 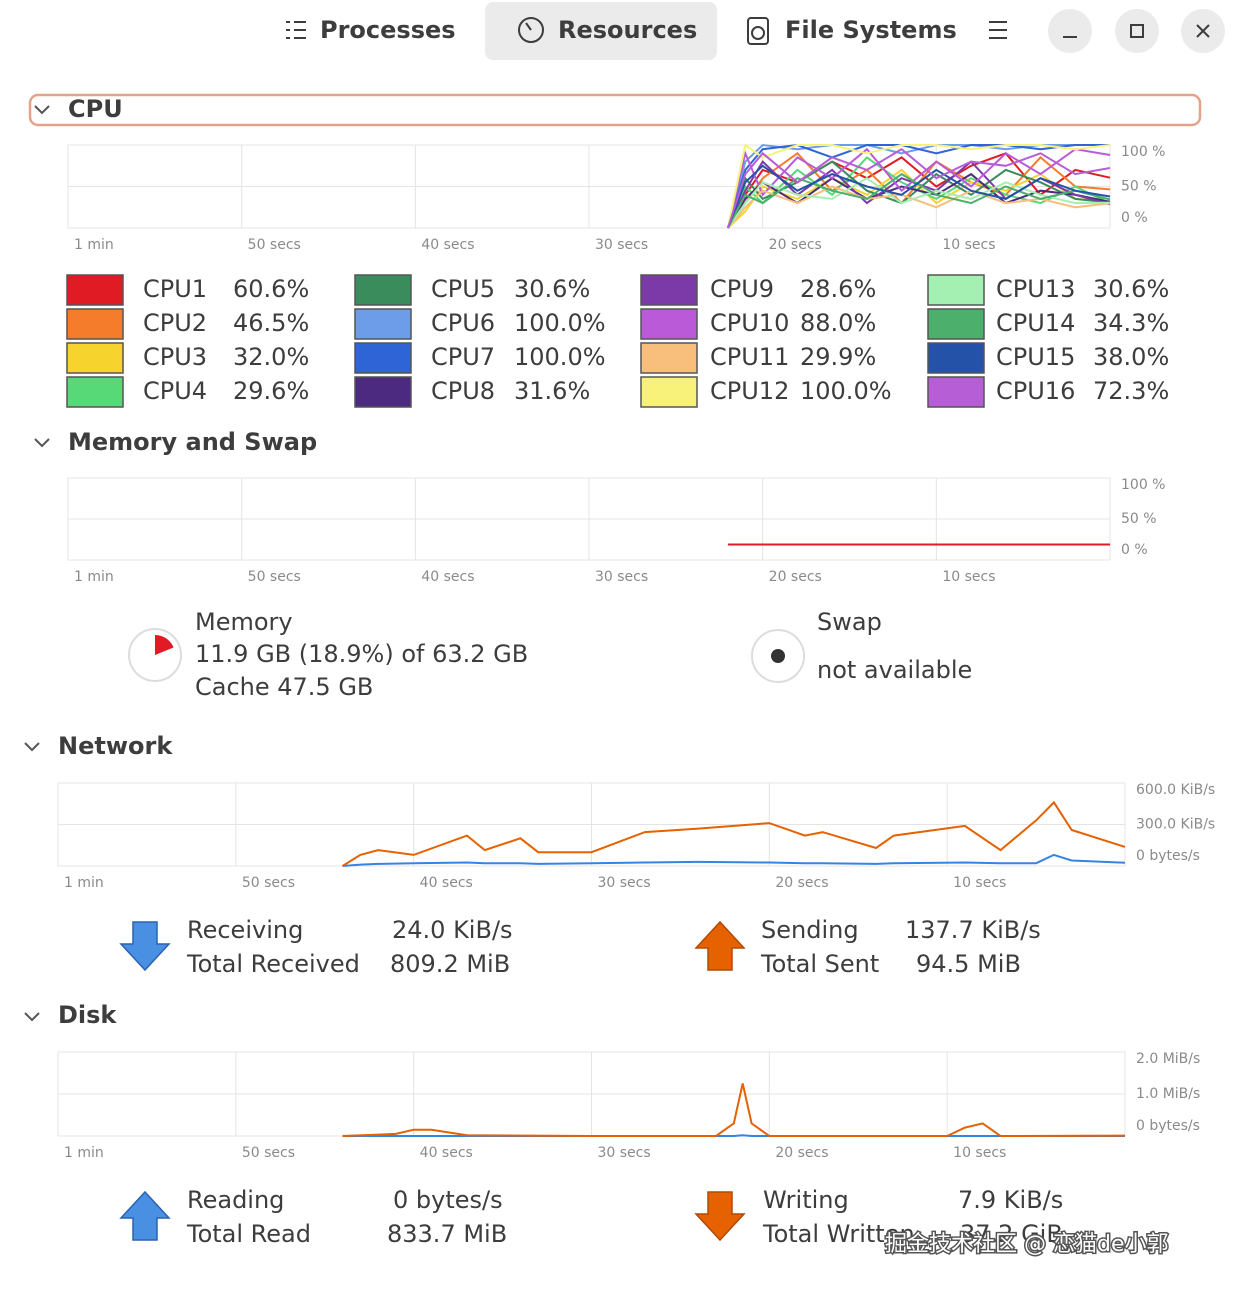 I want to click on legend-value: 46.5%, so click(x=271, y=323).